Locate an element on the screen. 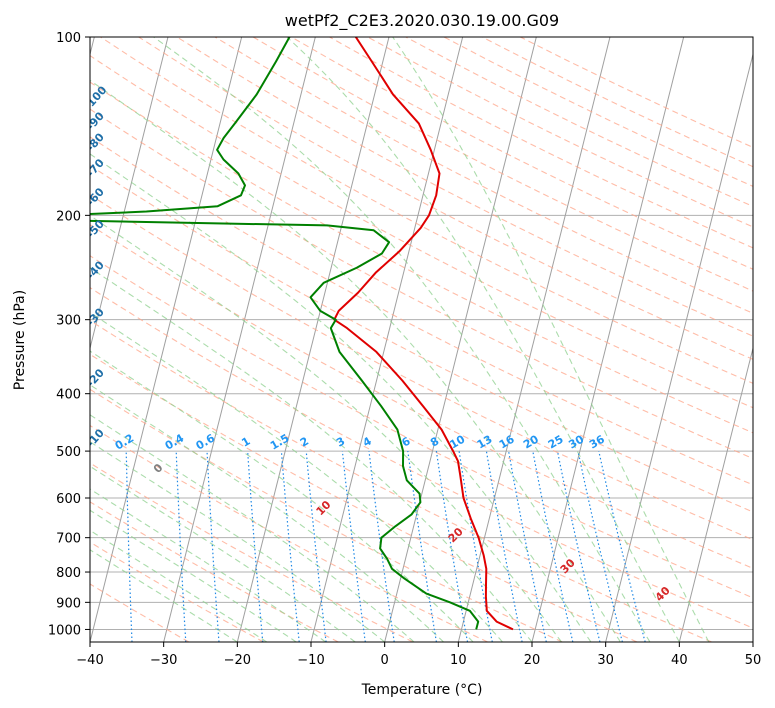 This screenshot has width=775, height=708. x-tick-label: −20 is located at coordinates (237, 660).